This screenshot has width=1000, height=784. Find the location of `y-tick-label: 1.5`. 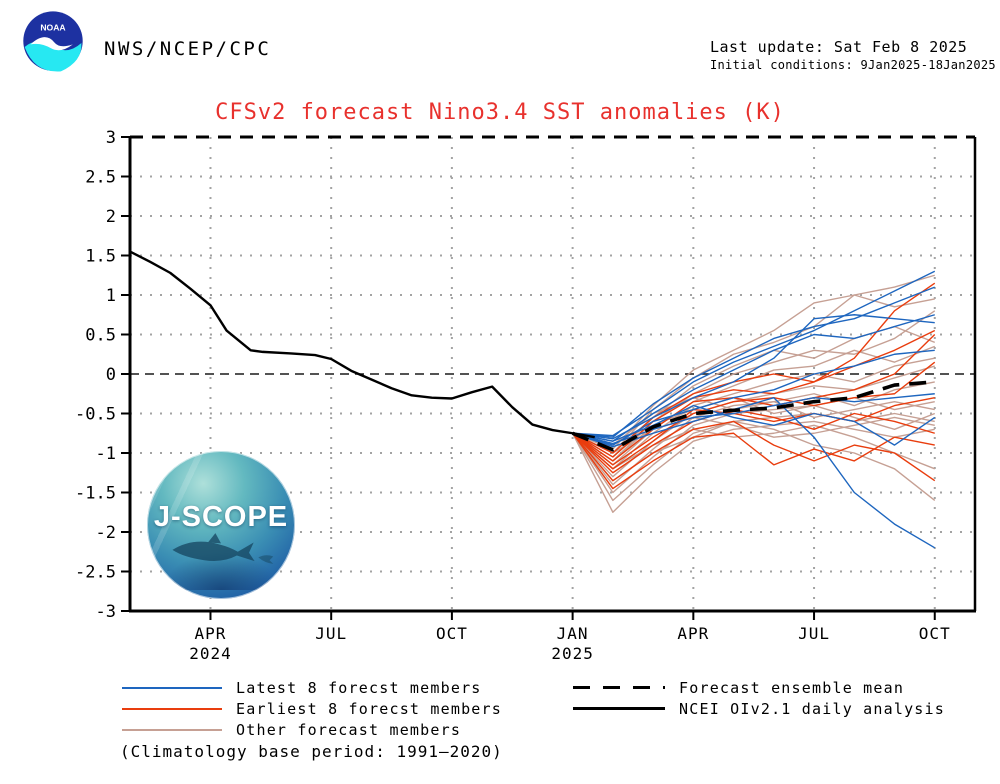

y-tick-label: 1.5 is located at coordinates (100, 257).